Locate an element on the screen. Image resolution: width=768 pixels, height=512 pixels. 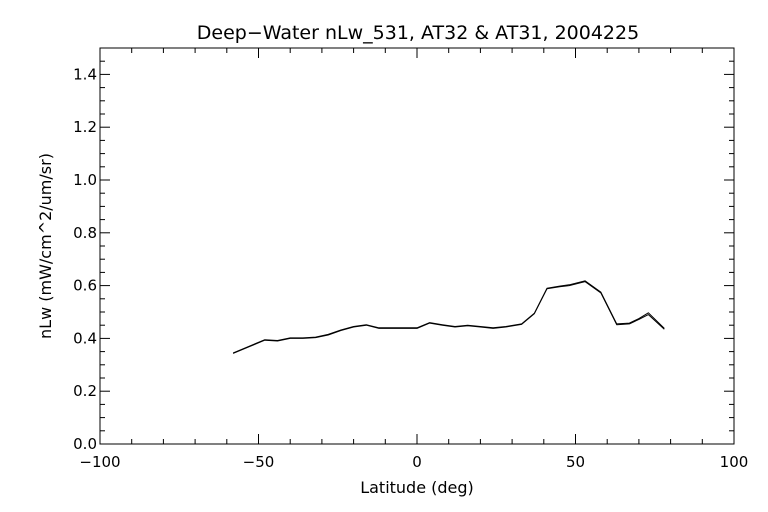
y-tick-label: 0.2 is located at coordinates (85, 391).